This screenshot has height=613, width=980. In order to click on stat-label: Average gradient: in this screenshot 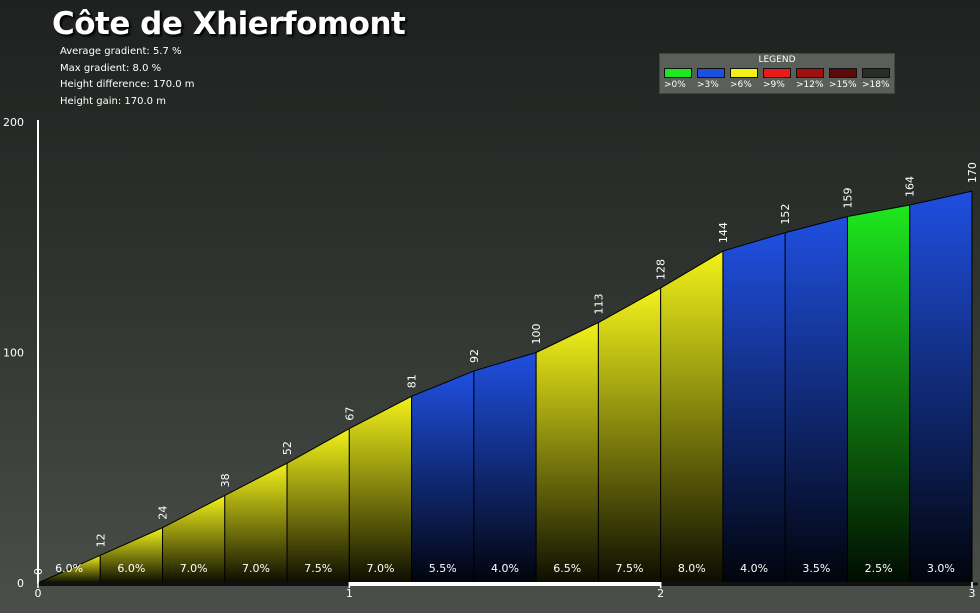, I will do `click(105, 51)`.